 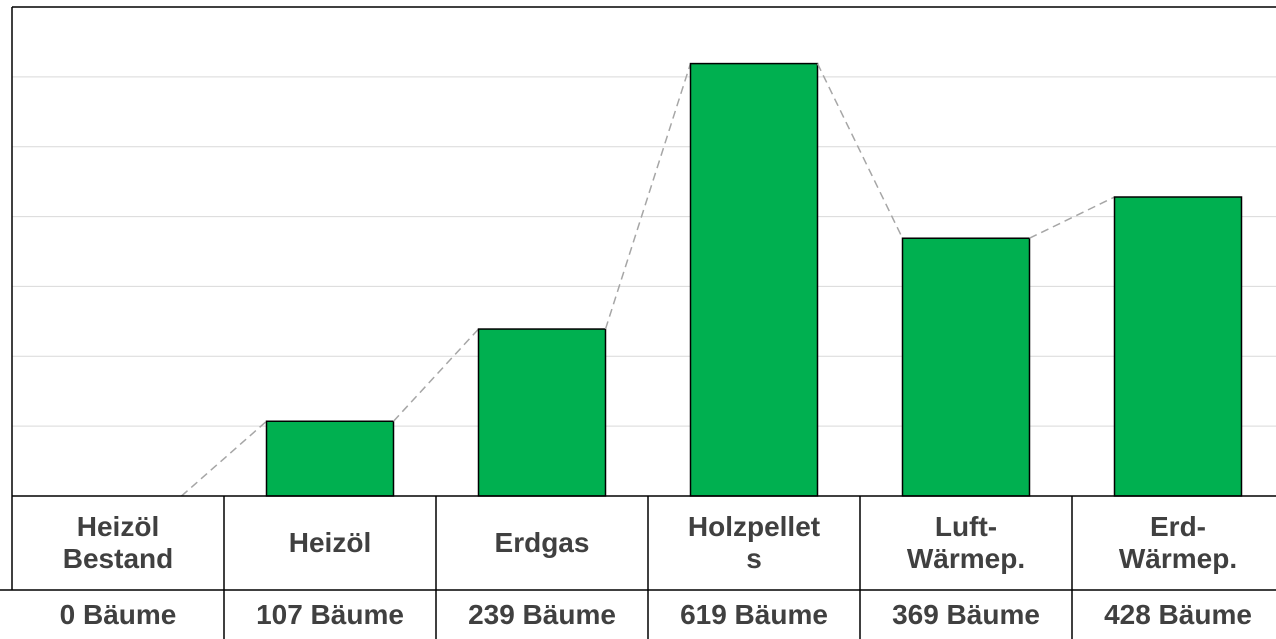 What do you see at coordinates (118, 614) in the screenshot?
I see `value-label: 0 Bäume` at bounding box center [118, 614].